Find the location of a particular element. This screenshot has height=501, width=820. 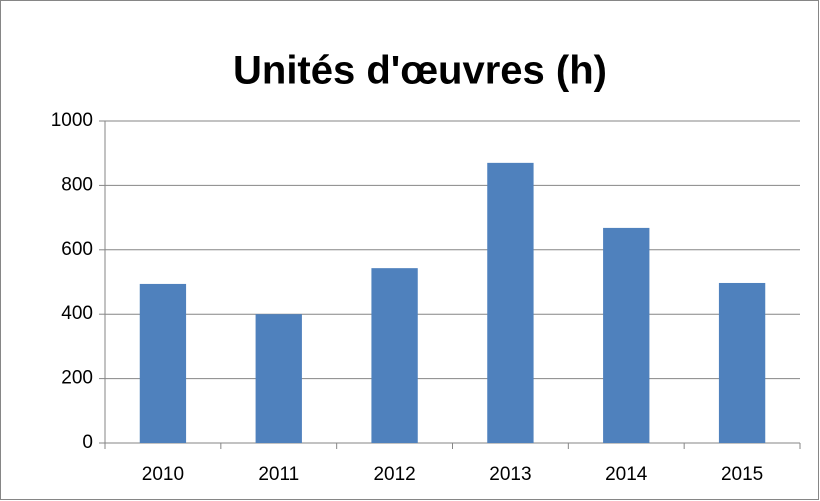

y-tick-label: 1000 is located at coordinates (72, 120).